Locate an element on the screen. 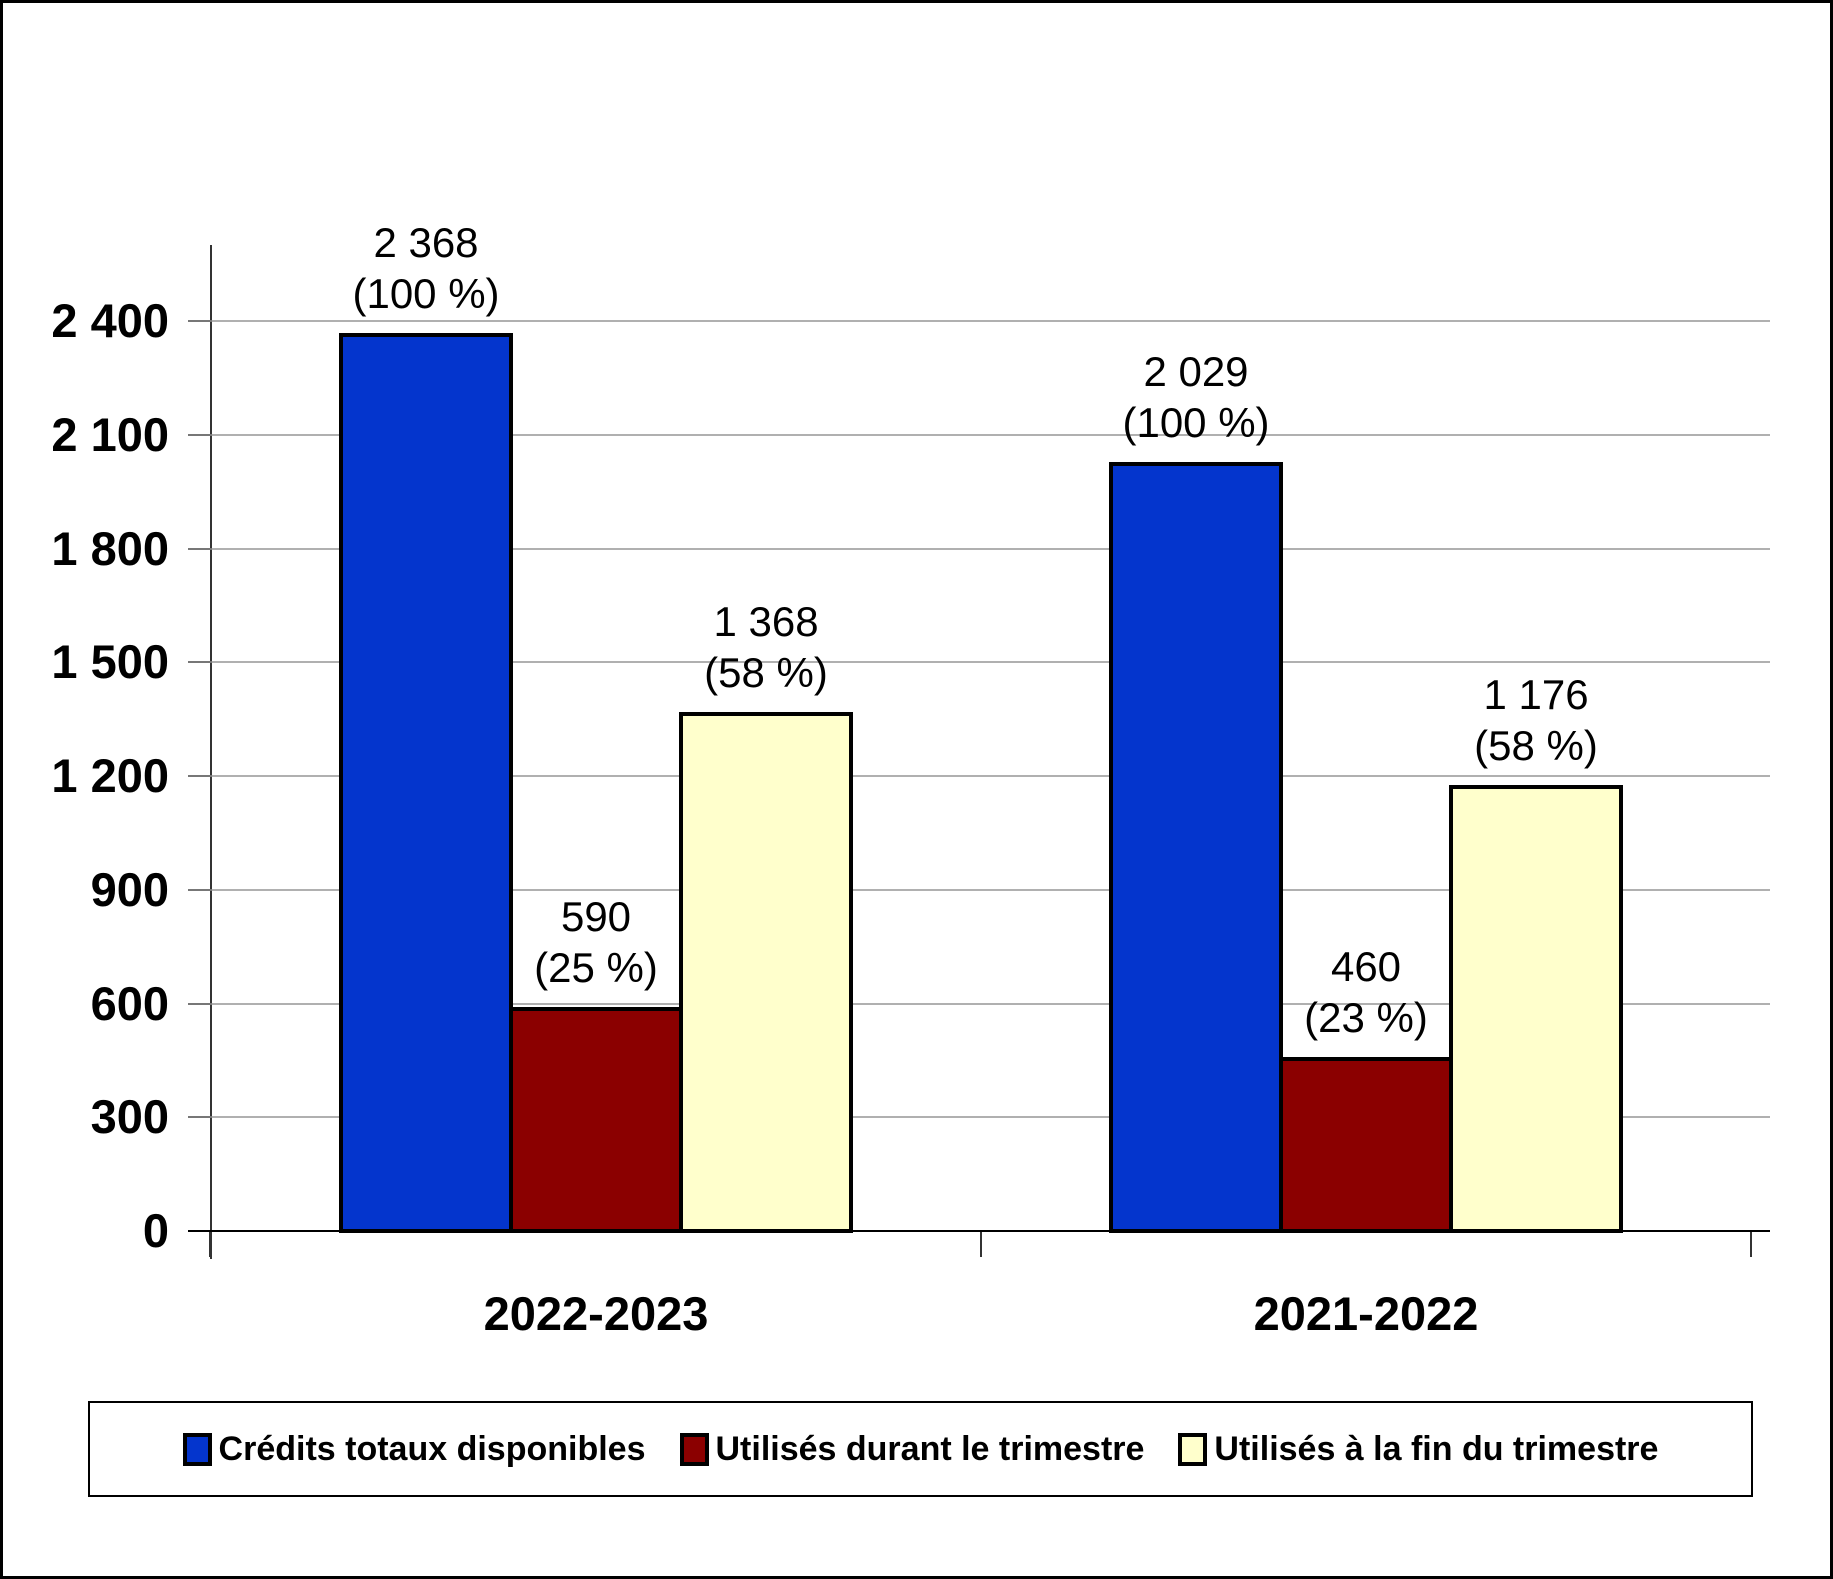  legend-item: Crédits totaux disponibles is located at coordinates (414, 1449).